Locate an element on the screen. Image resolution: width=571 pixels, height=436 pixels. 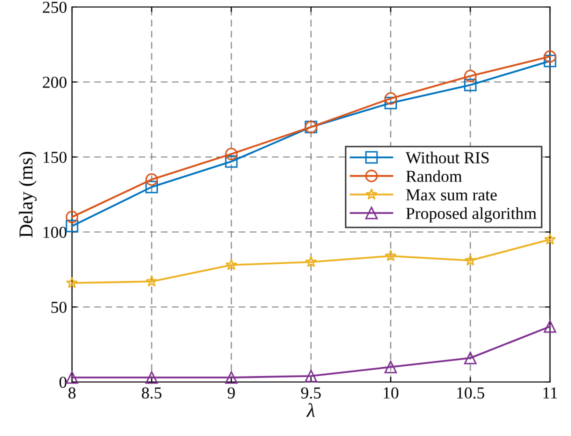
y-tick-label: 100 is located at coordinates (55, 232).